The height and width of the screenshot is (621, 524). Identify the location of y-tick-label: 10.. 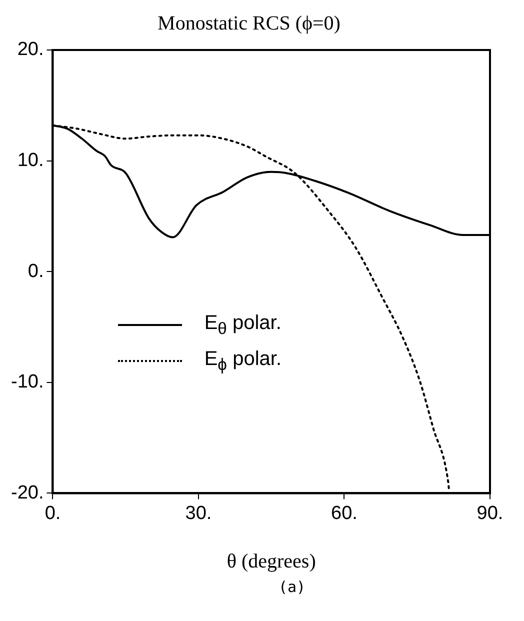
(30, 161).